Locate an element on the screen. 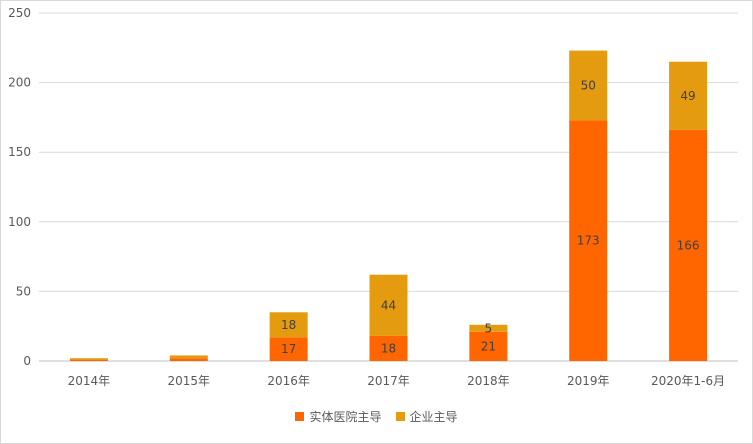 This screenshot has height=444, width=753. x-tick-label: 2014年 is located at coordinates (89, 381).